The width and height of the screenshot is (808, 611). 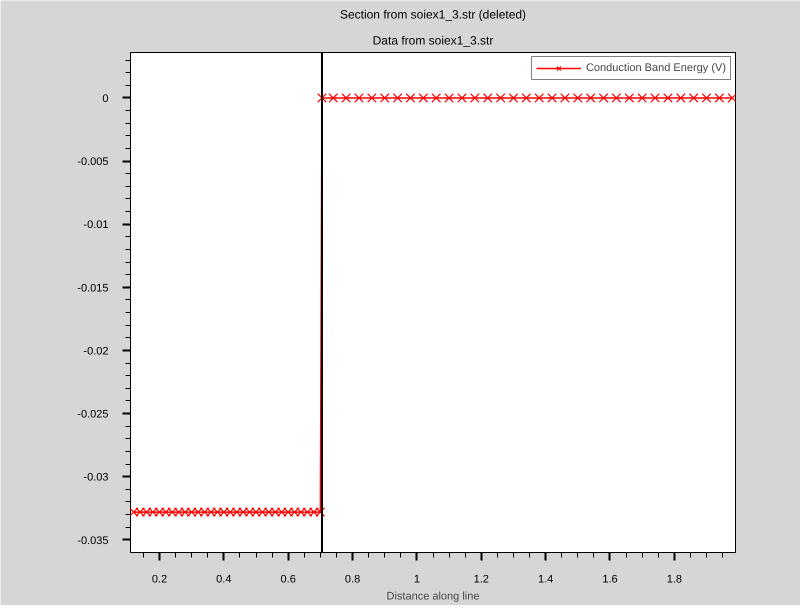 What do you see at coordinates (93, 288) in the screenshot?
I see `y-tick-label: -0.015` at bounding box center [93, 288].